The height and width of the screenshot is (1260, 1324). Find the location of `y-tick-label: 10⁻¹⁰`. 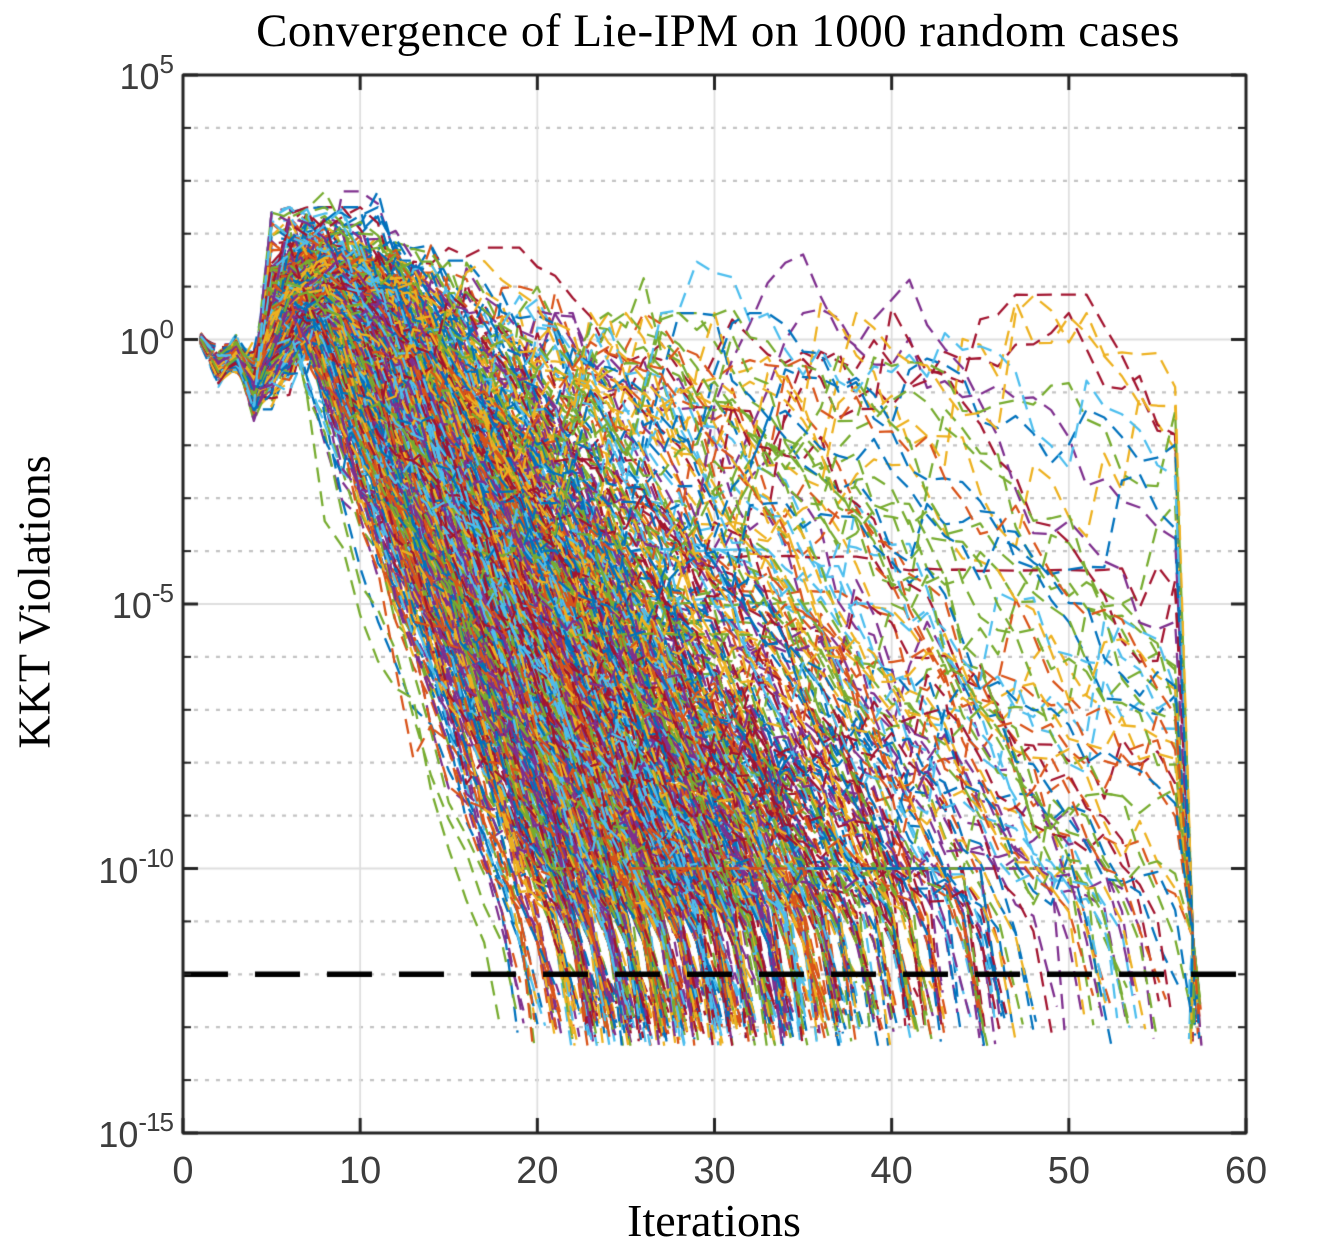

y-tick-label: 10⁻¹⁰ is located at coordinates (136, 866).